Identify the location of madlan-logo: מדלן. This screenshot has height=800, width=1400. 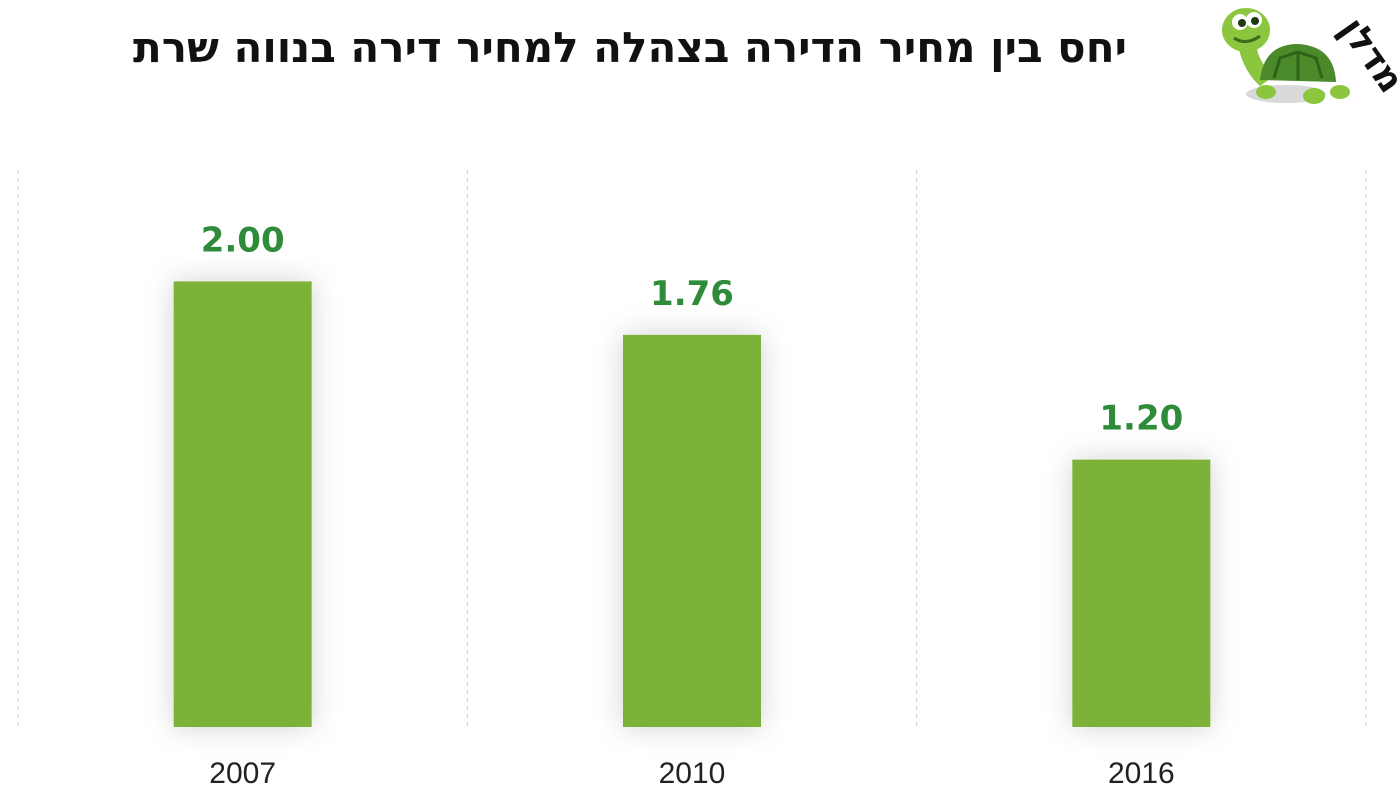
(1304, 59).